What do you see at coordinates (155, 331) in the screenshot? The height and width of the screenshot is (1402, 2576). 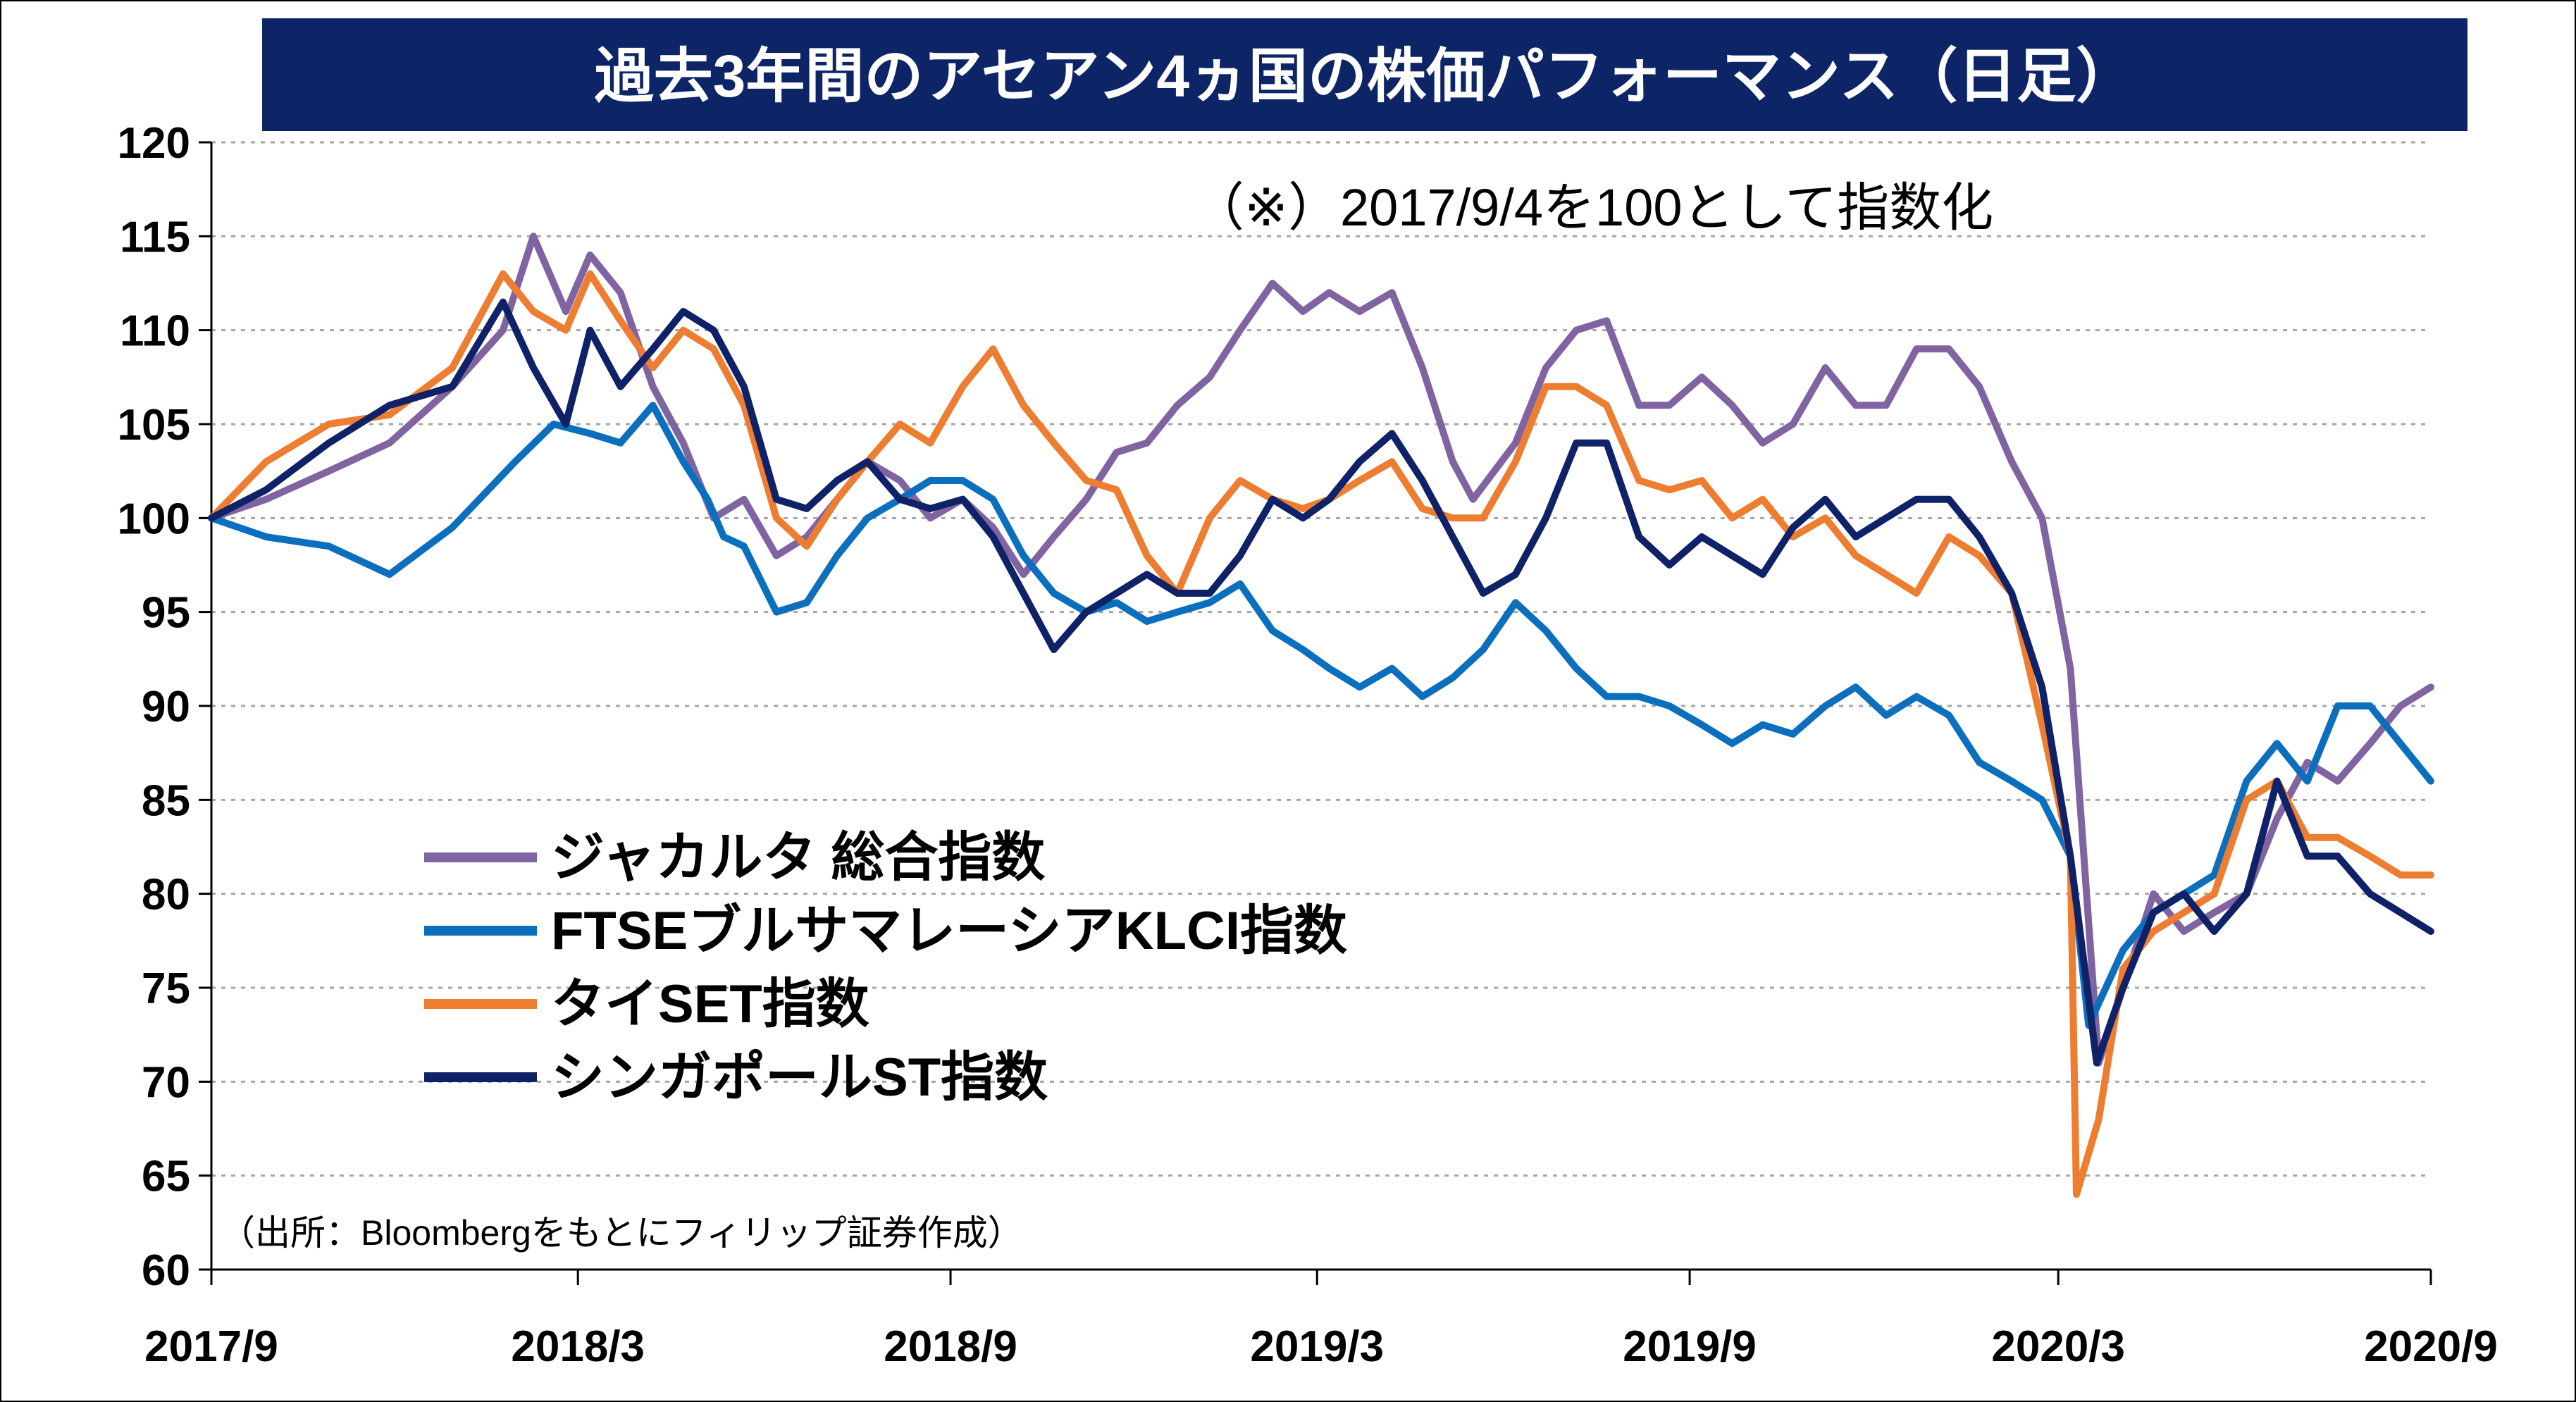 I see `y-tick-label: 110` at bounding box center [155, 331].